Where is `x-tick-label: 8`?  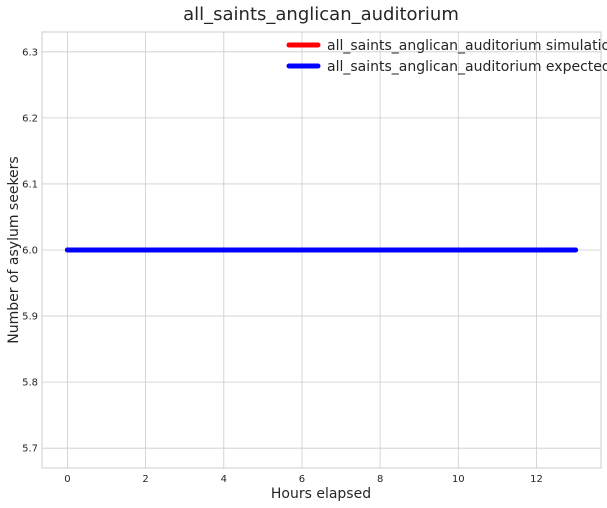 x-tick-label: 8 is located at coordinates (380, 479).